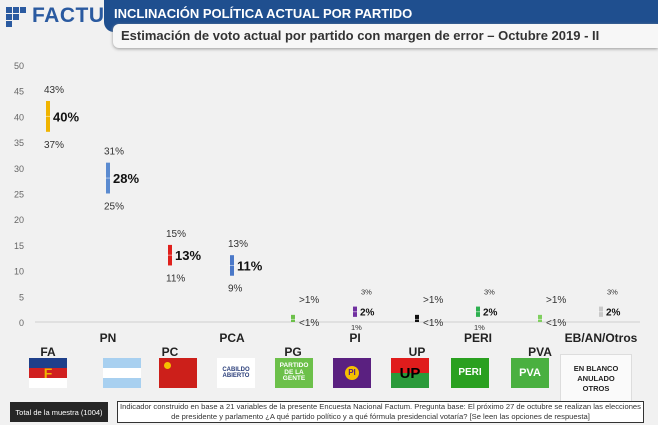 This screenshot has height=425, width=658. What do you see at coordinates (355, 338) in the screenshot?
I see `party-label: PI` at bounding box center [355, 338].